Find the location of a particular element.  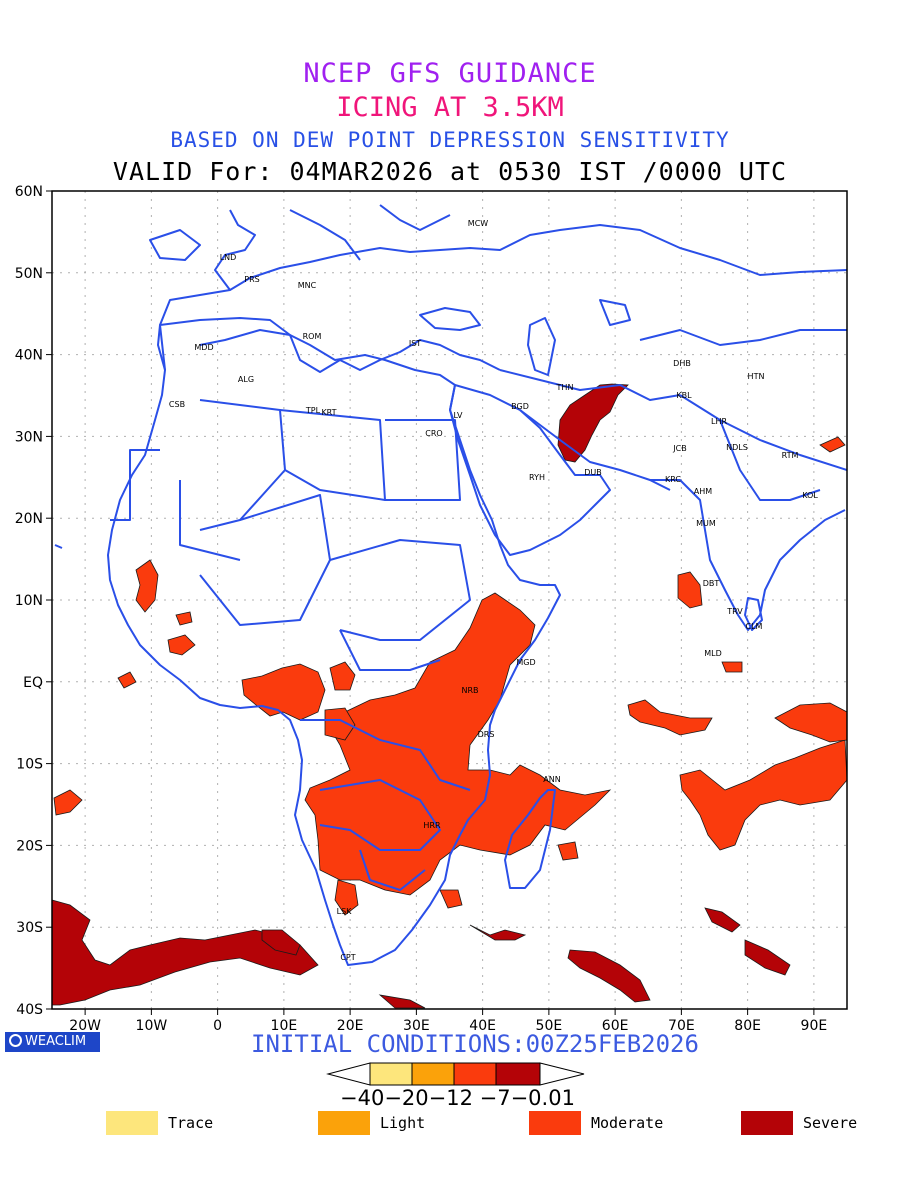

x-tick-label: 50E is located at coordinates (549, 1026).